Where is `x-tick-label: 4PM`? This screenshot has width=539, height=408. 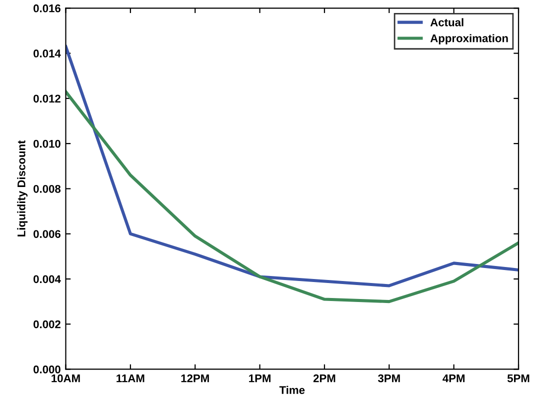
x-tick-label: 4PM is located at coordinates (453, 378).